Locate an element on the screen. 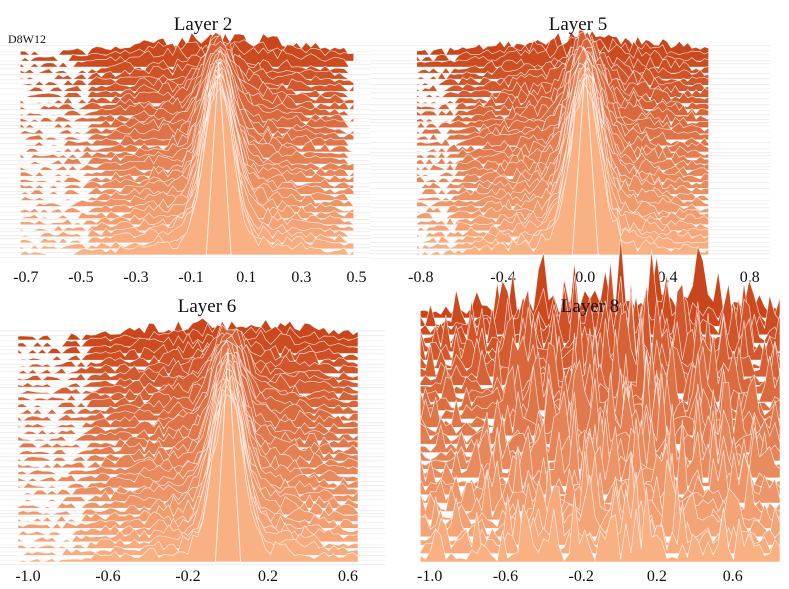  x-tick-label: -0.3 is located at coordinates (135, 277).